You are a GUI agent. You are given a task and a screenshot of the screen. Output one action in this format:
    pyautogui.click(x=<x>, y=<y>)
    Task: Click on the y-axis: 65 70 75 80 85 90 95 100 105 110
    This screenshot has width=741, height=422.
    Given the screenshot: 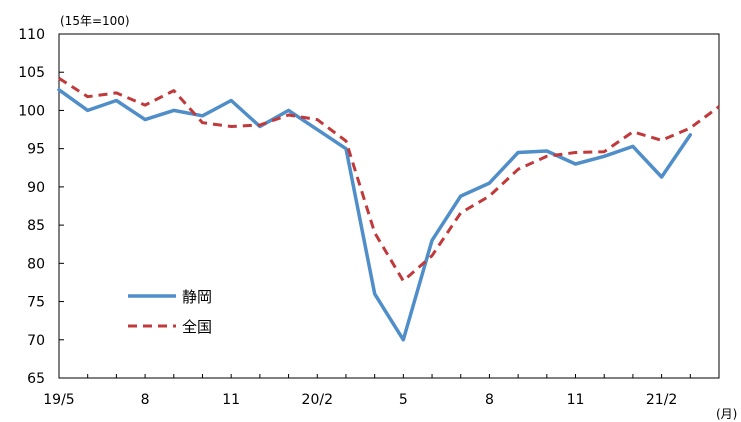 What is the action you would take?
    pyautogui.click(x=41, y=207)
    